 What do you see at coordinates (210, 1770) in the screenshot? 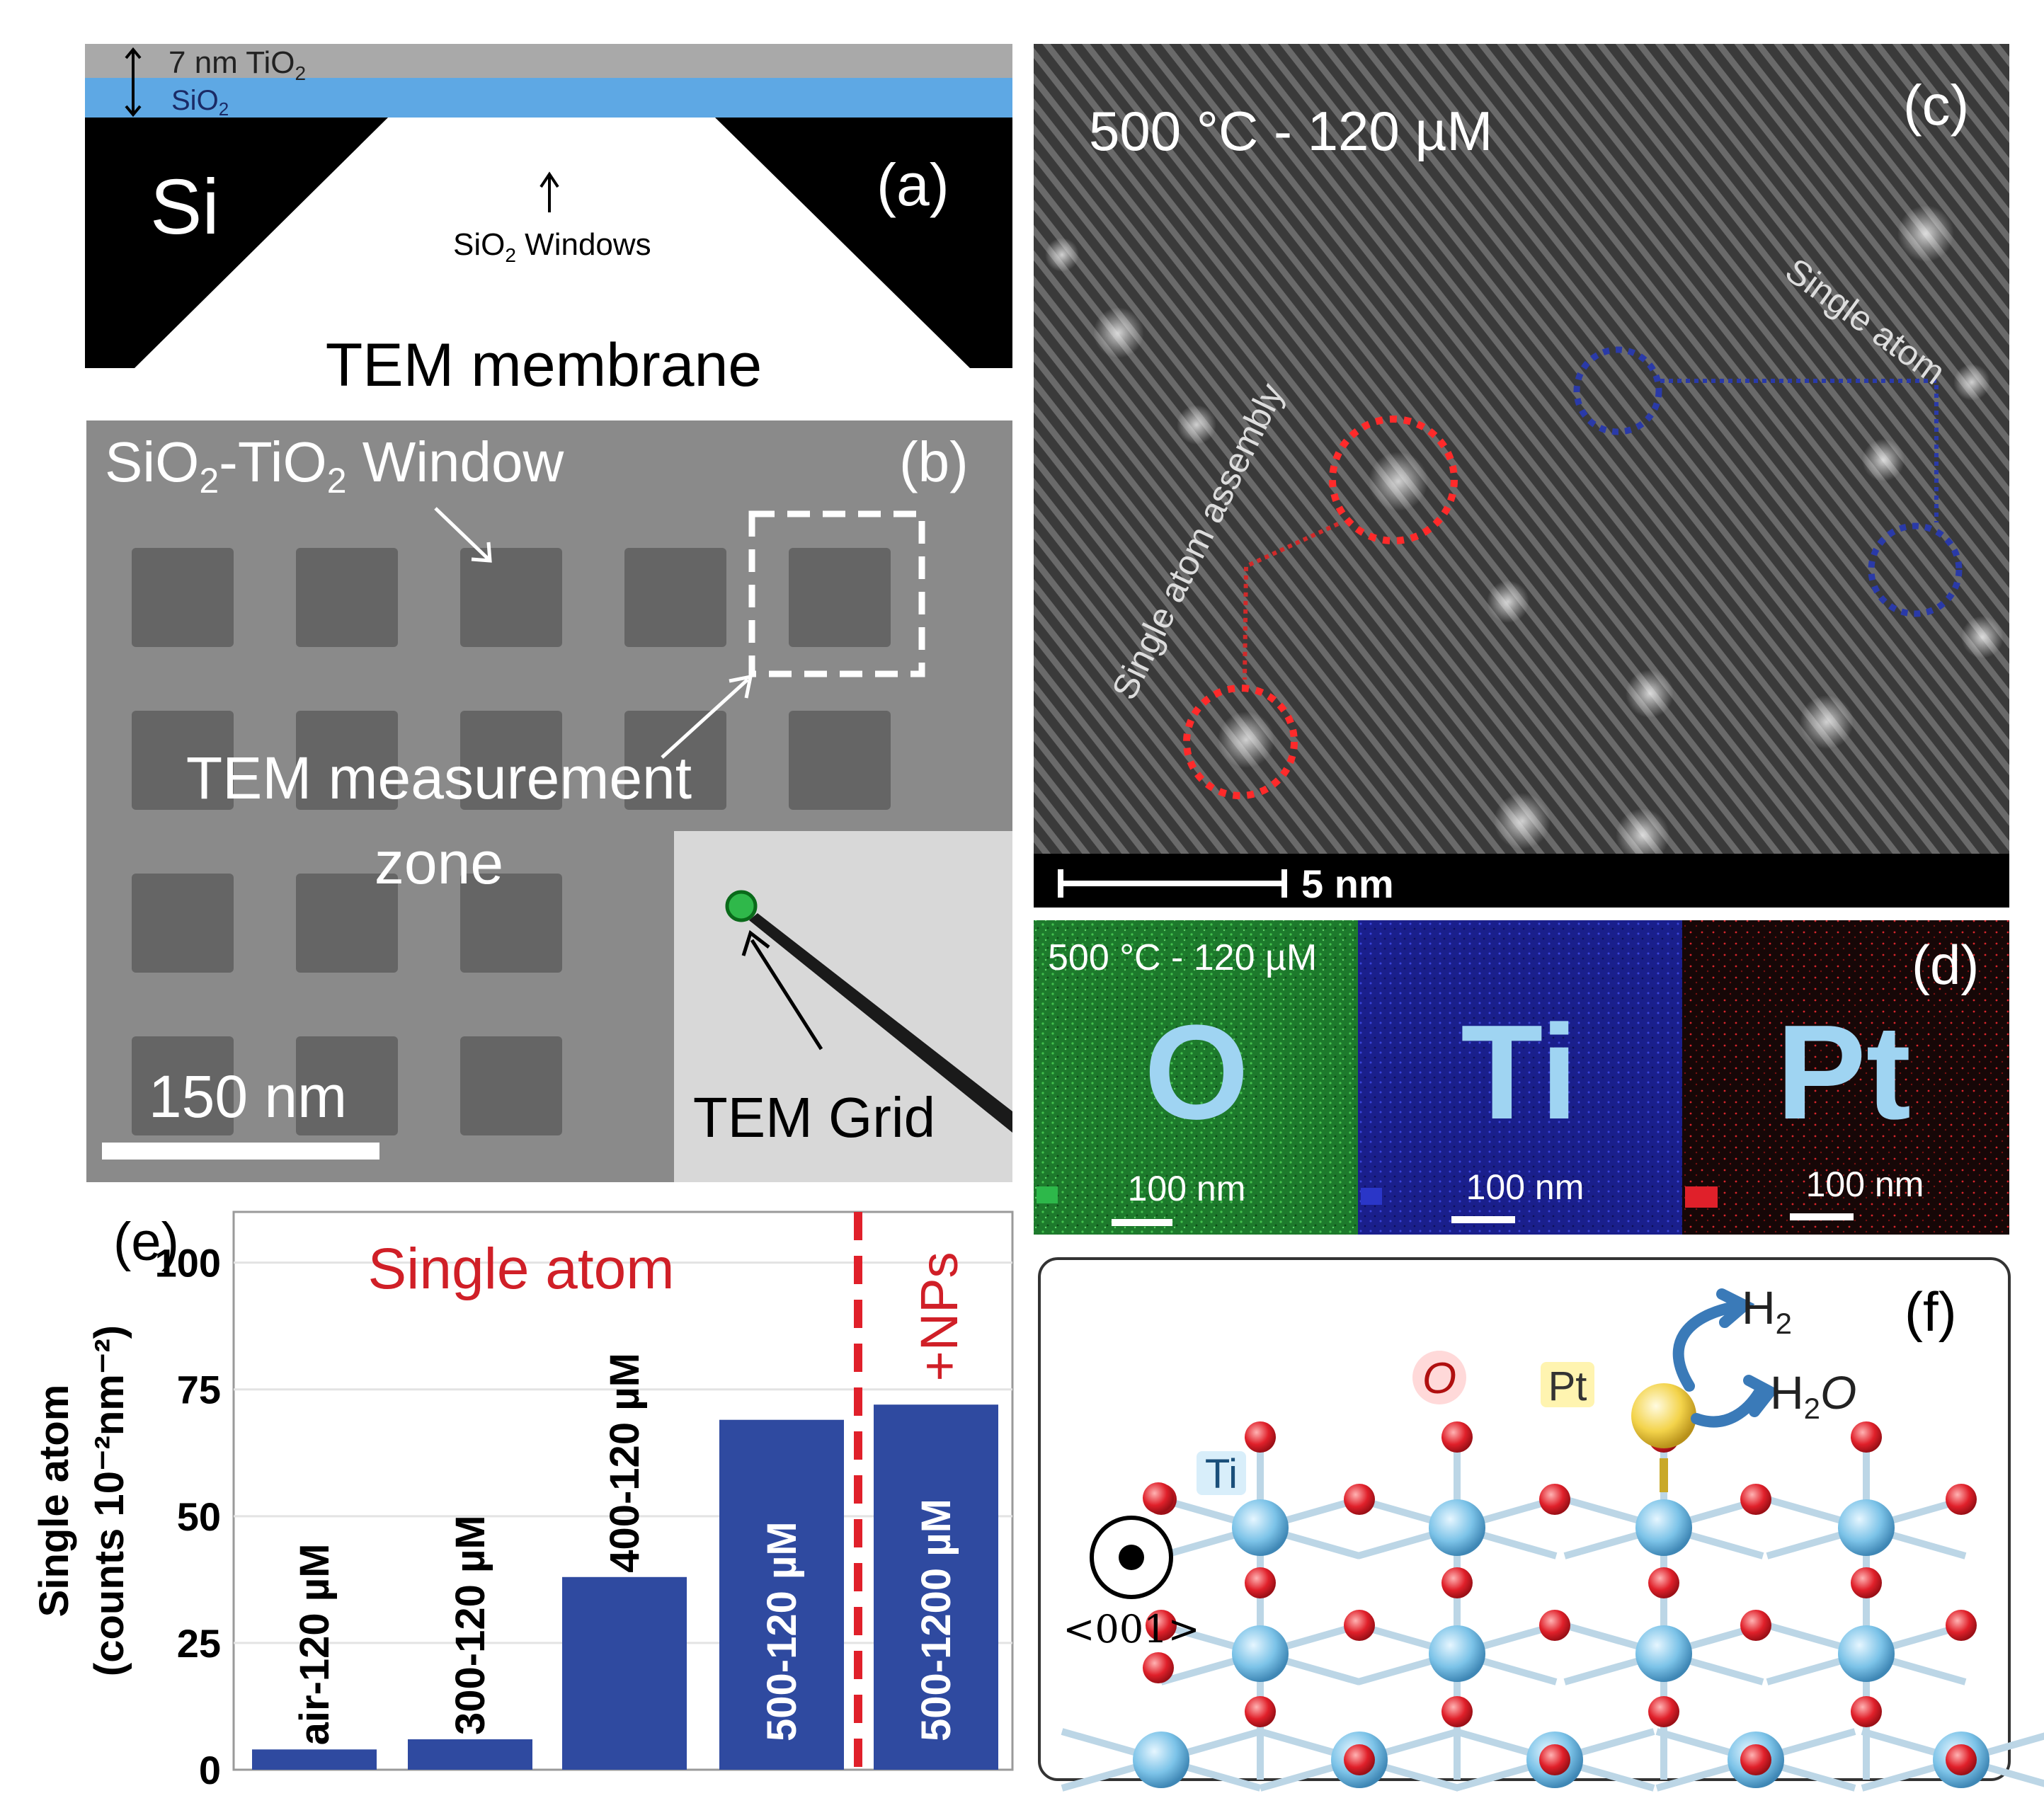
I see `y-tick-label: 0` at bounding box center [210, 1770].